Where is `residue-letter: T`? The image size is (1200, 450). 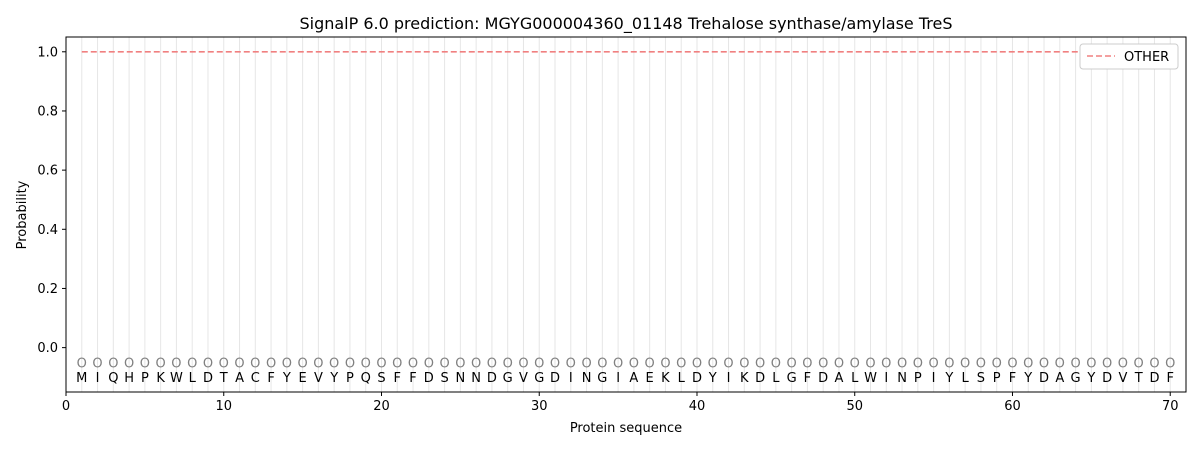 residue-letter: T is located at coordinates (223, 378).